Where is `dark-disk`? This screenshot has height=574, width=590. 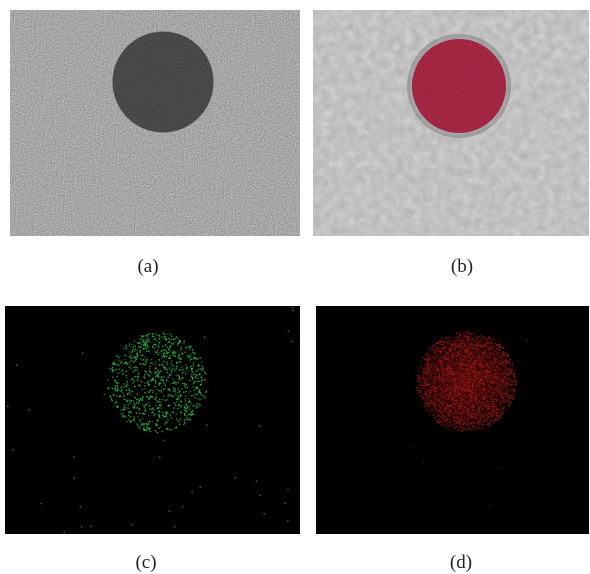 dark-disk is located at coordinates (163, 82).